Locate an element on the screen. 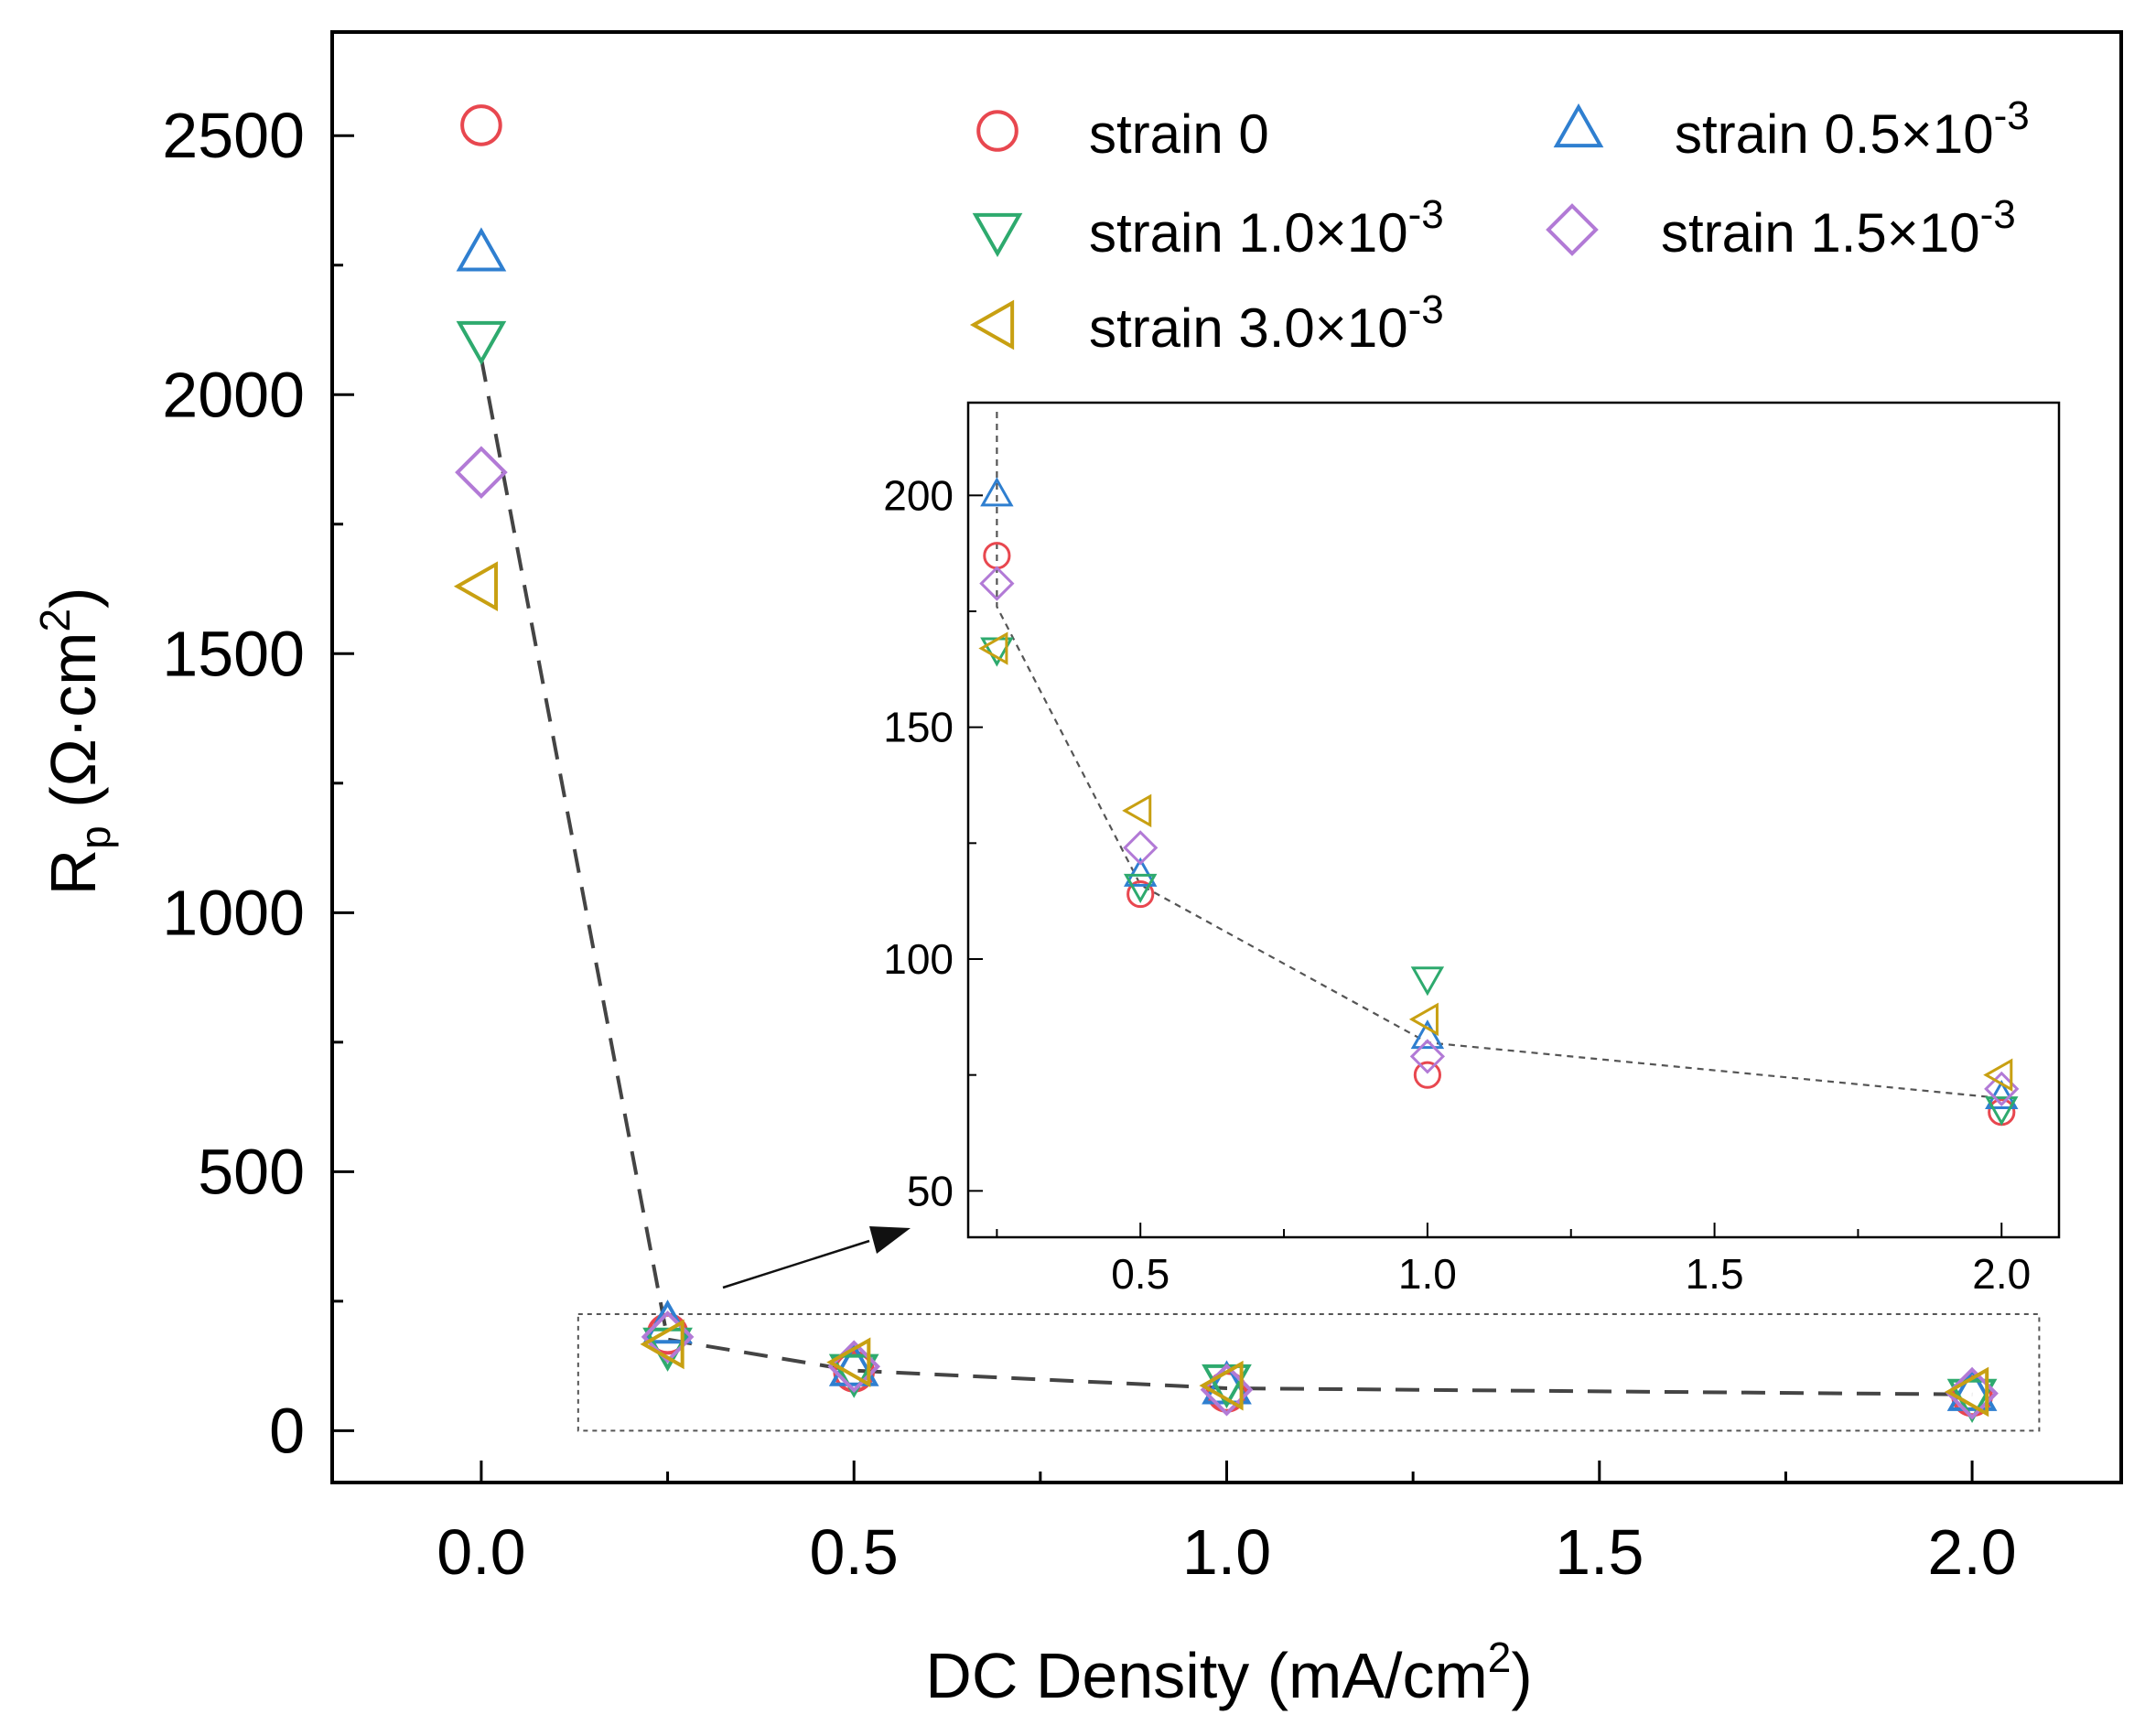  data-point-diamond is located at coordinates (481, 472).